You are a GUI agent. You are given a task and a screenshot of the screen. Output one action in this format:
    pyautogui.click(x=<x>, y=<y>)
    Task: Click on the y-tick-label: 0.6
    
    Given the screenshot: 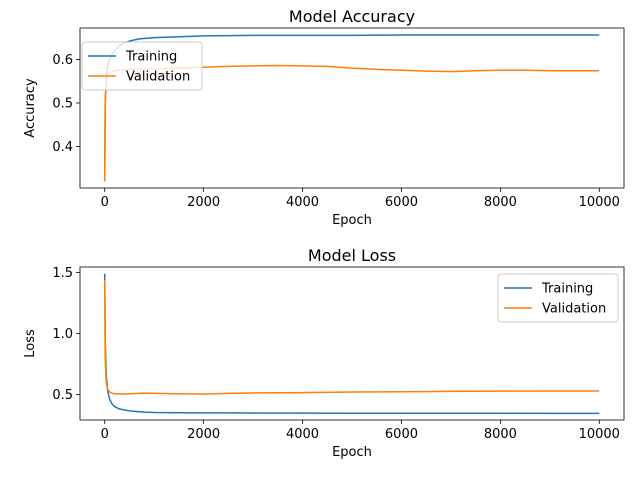 What is the action you would take?
    pyautogui.click(x=62, y=60)
    